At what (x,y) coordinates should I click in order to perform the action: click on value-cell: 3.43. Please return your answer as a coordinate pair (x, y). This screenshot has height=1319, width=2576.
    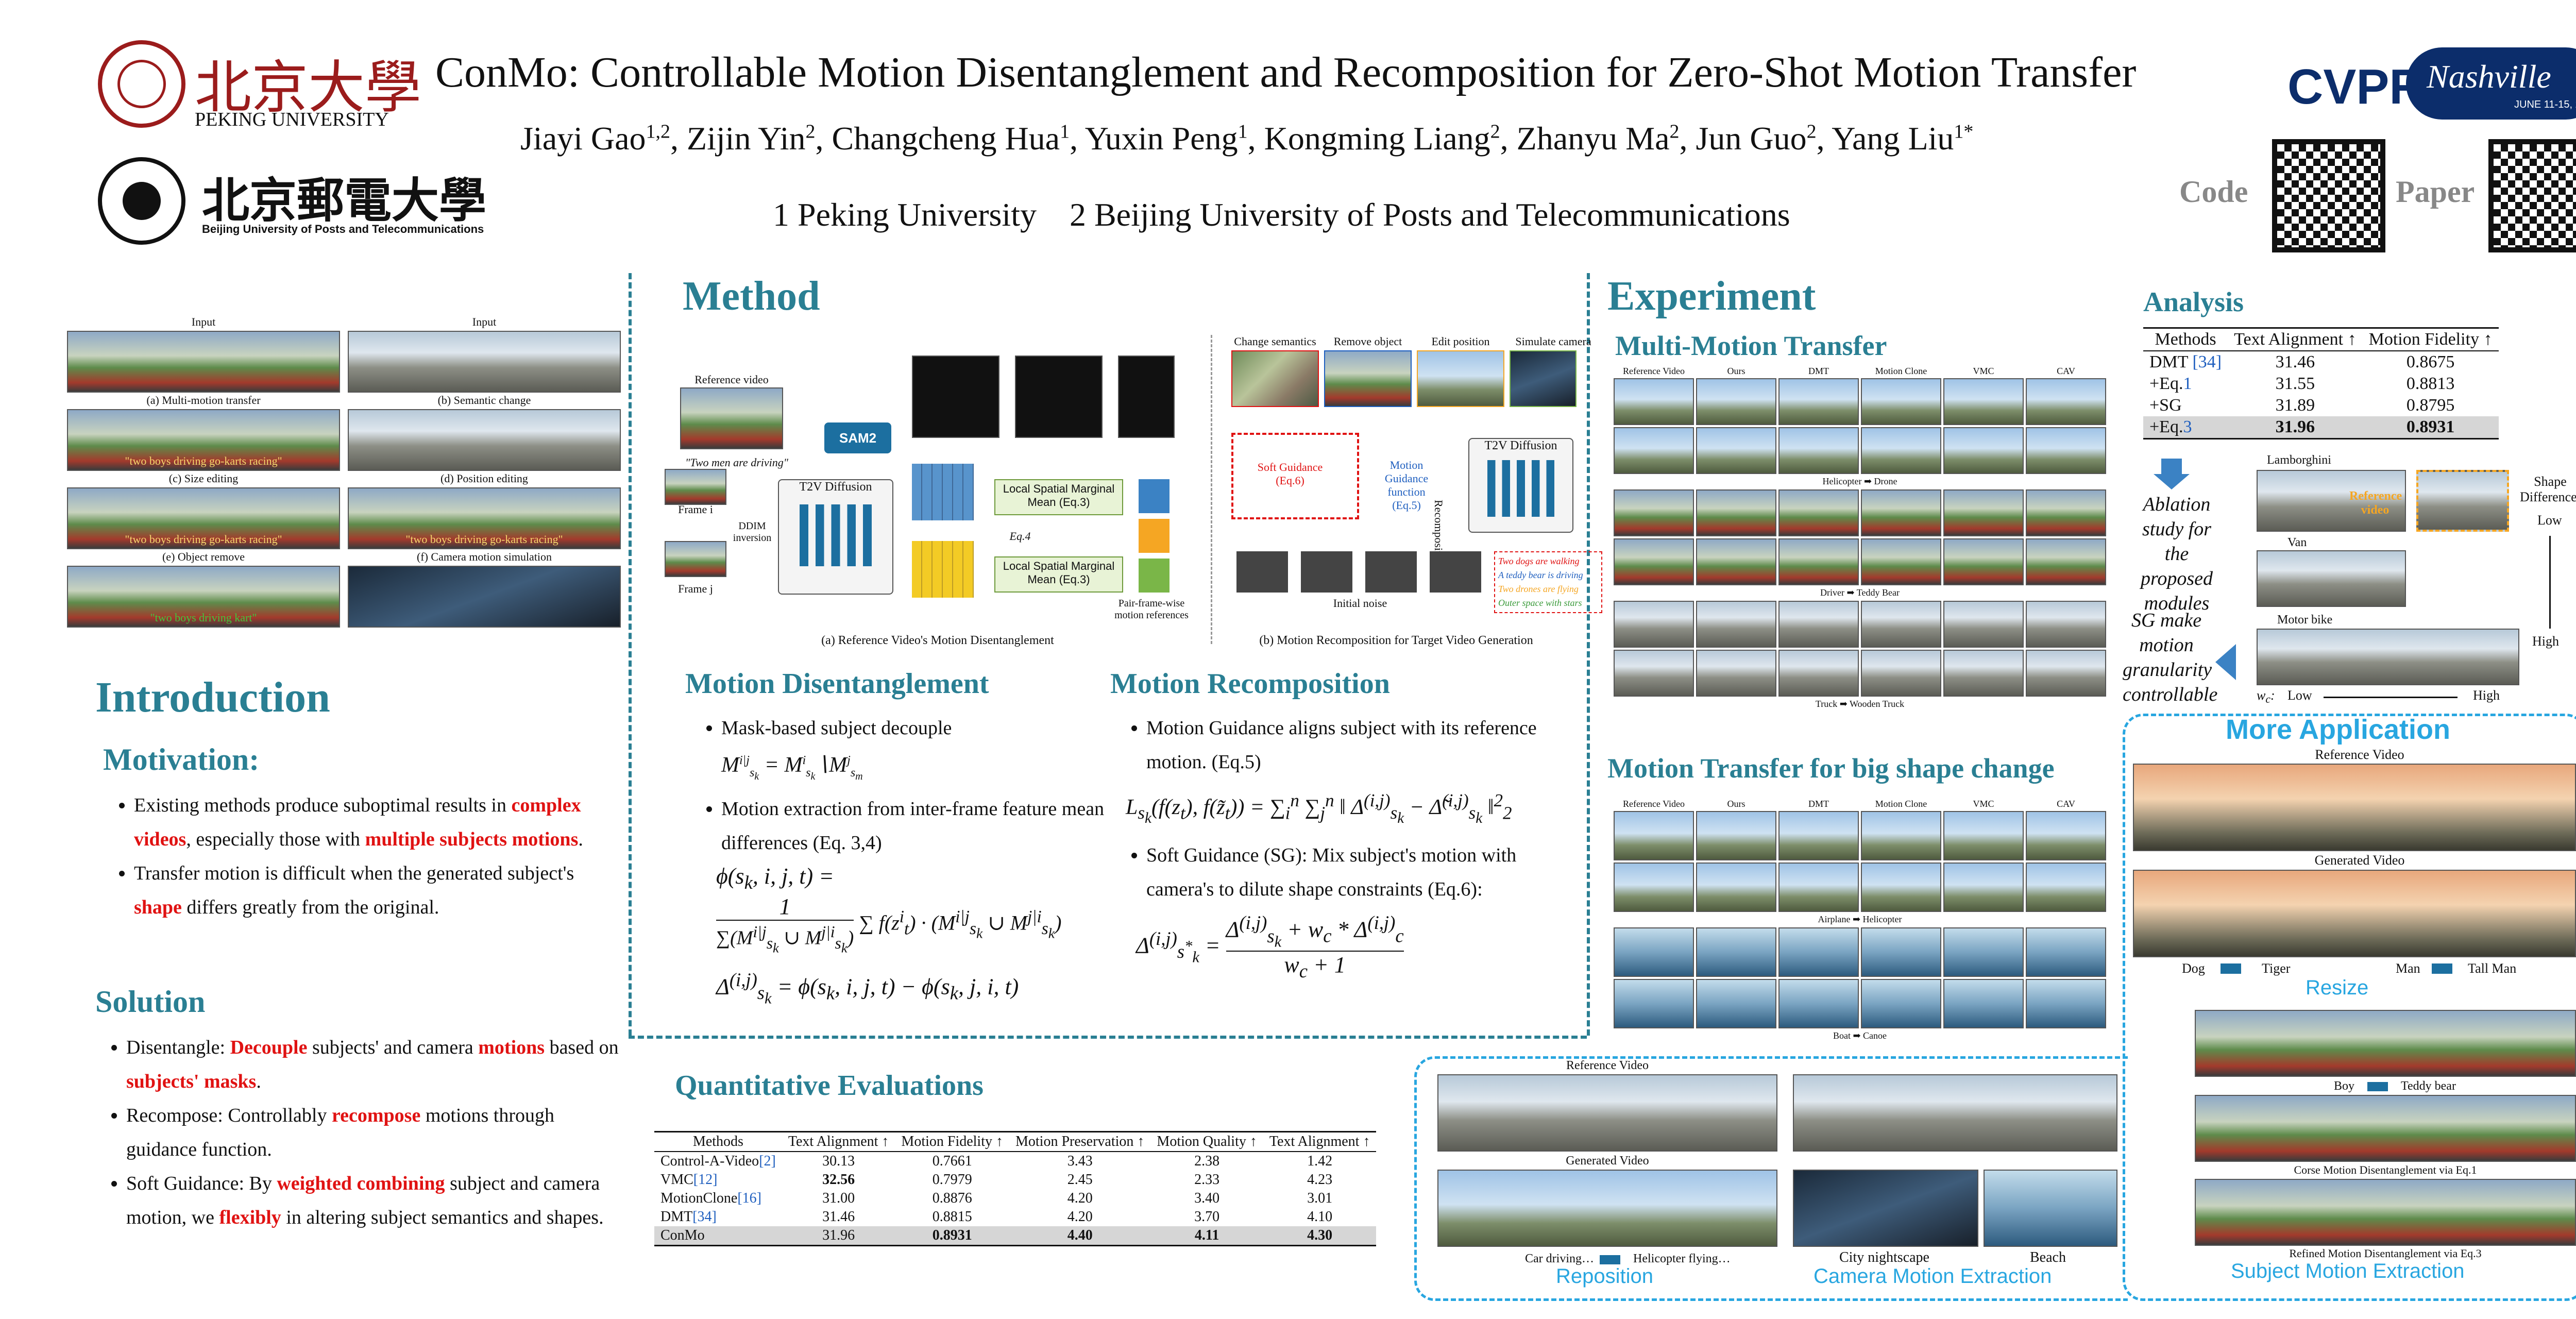
    Looking at the image, I should click on (1080, 1161).